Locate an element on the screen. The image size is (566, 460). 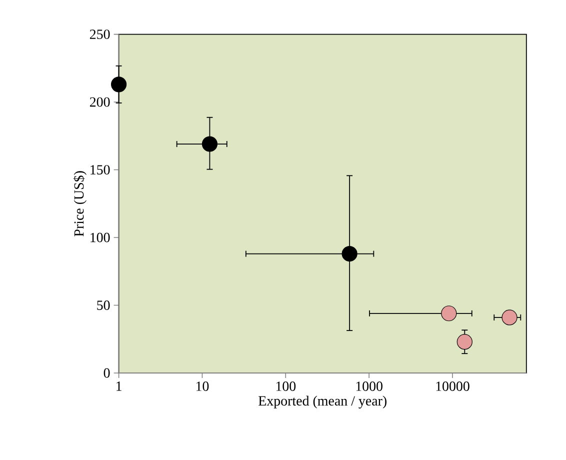
x-tick-label: 1000 is located at coordinates (369, 386).